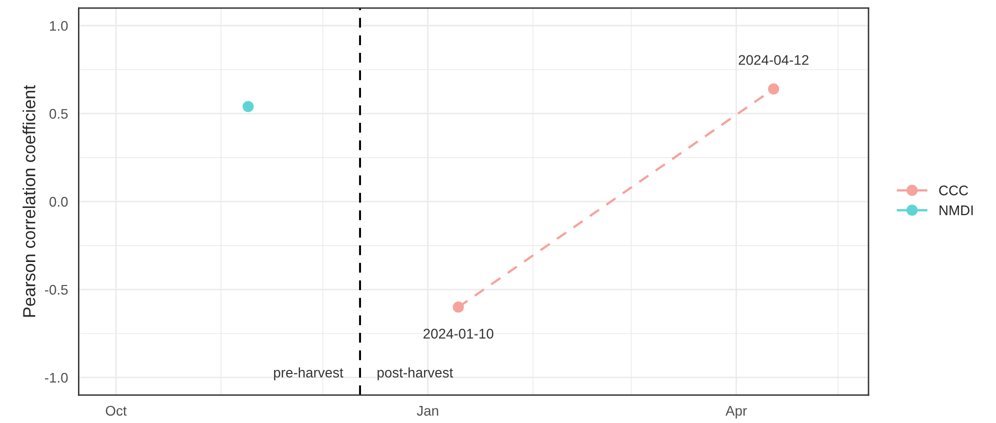 The image size is (996, 423). What do you see at coordinates (416, 373) in the screenshot?
I see `annotation: post-harvest` at bounding box center [416, 373].